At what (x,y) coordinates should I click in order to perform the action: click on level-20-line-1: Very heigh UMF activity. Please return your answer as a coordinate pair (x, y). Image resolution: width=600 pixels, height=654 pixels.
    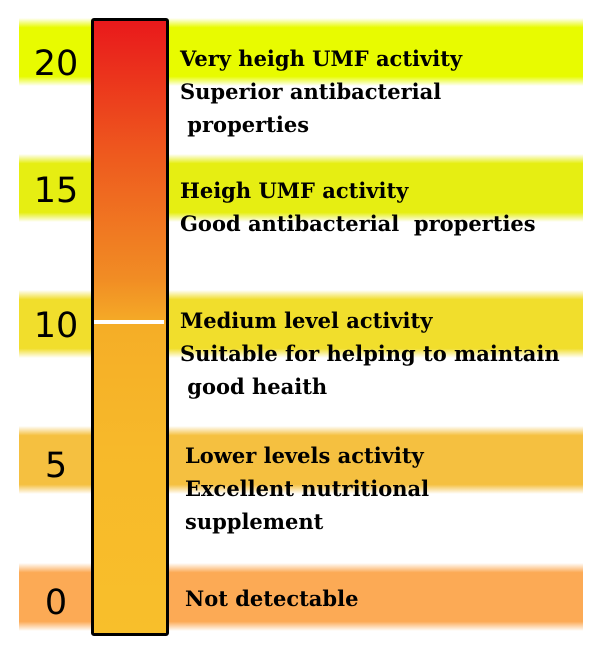
    Looking at the image, I should click on (321, 58).